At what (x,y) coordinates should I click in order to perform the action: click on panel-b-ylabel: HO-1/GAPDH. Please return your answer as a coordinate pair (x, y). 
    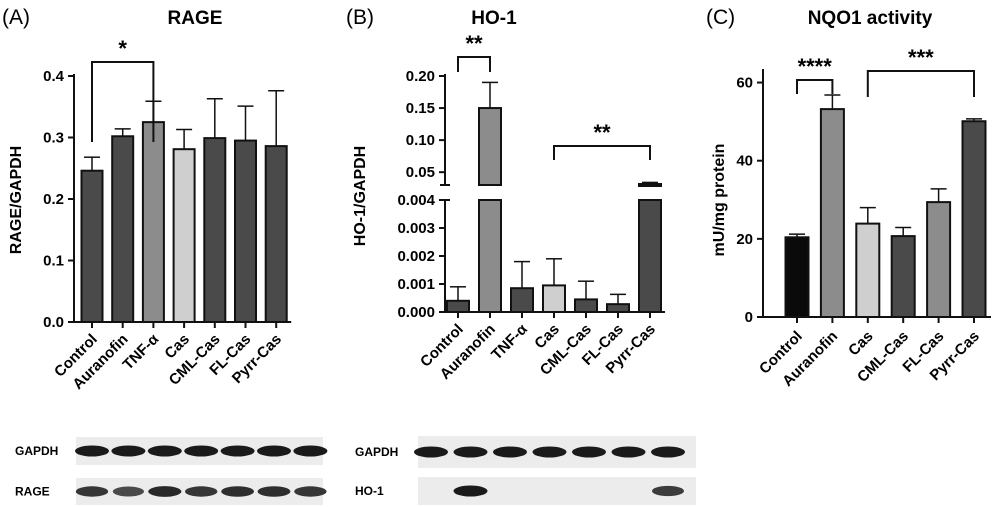
    Looking at the image, I should click on (360, 196).